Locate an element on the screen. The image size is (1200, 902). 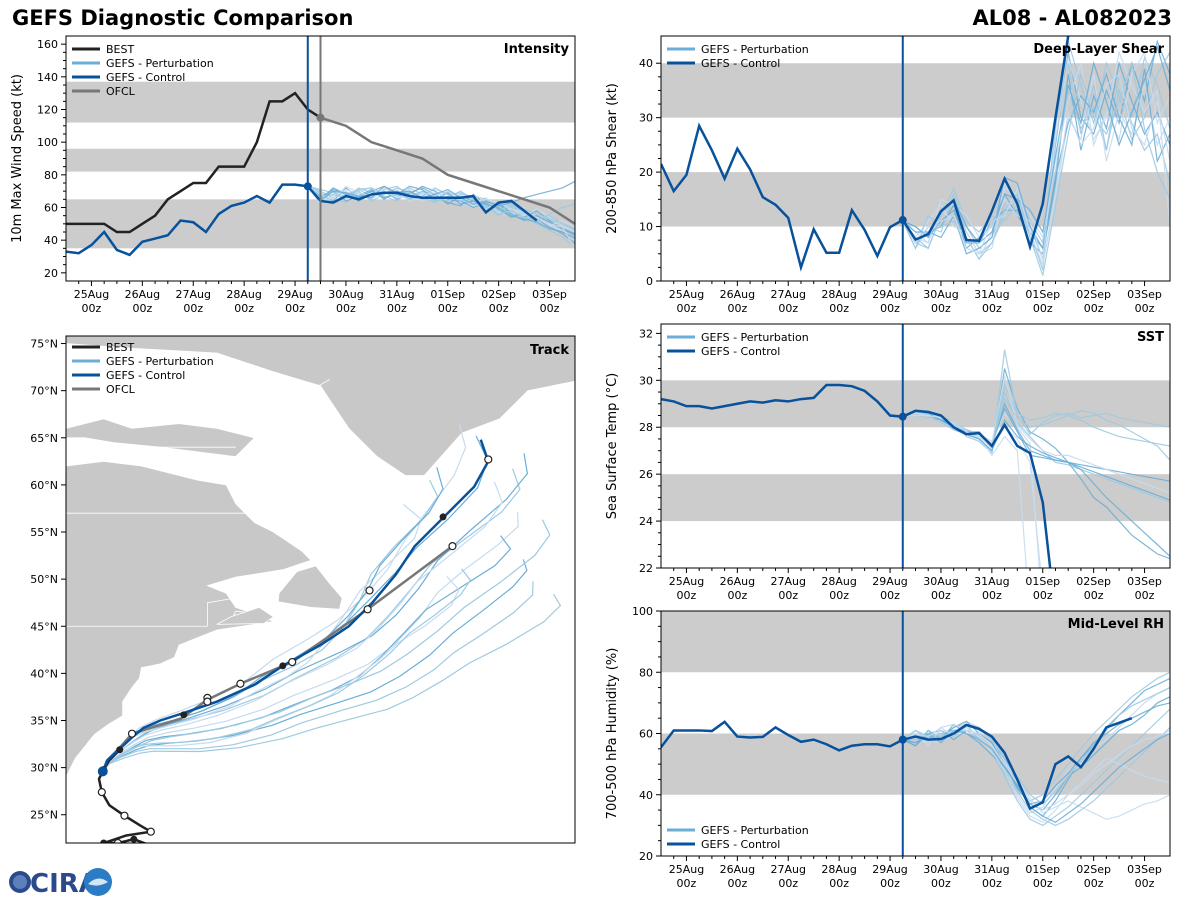
y-tick-label: 100 is located at coordinates (642, 611).